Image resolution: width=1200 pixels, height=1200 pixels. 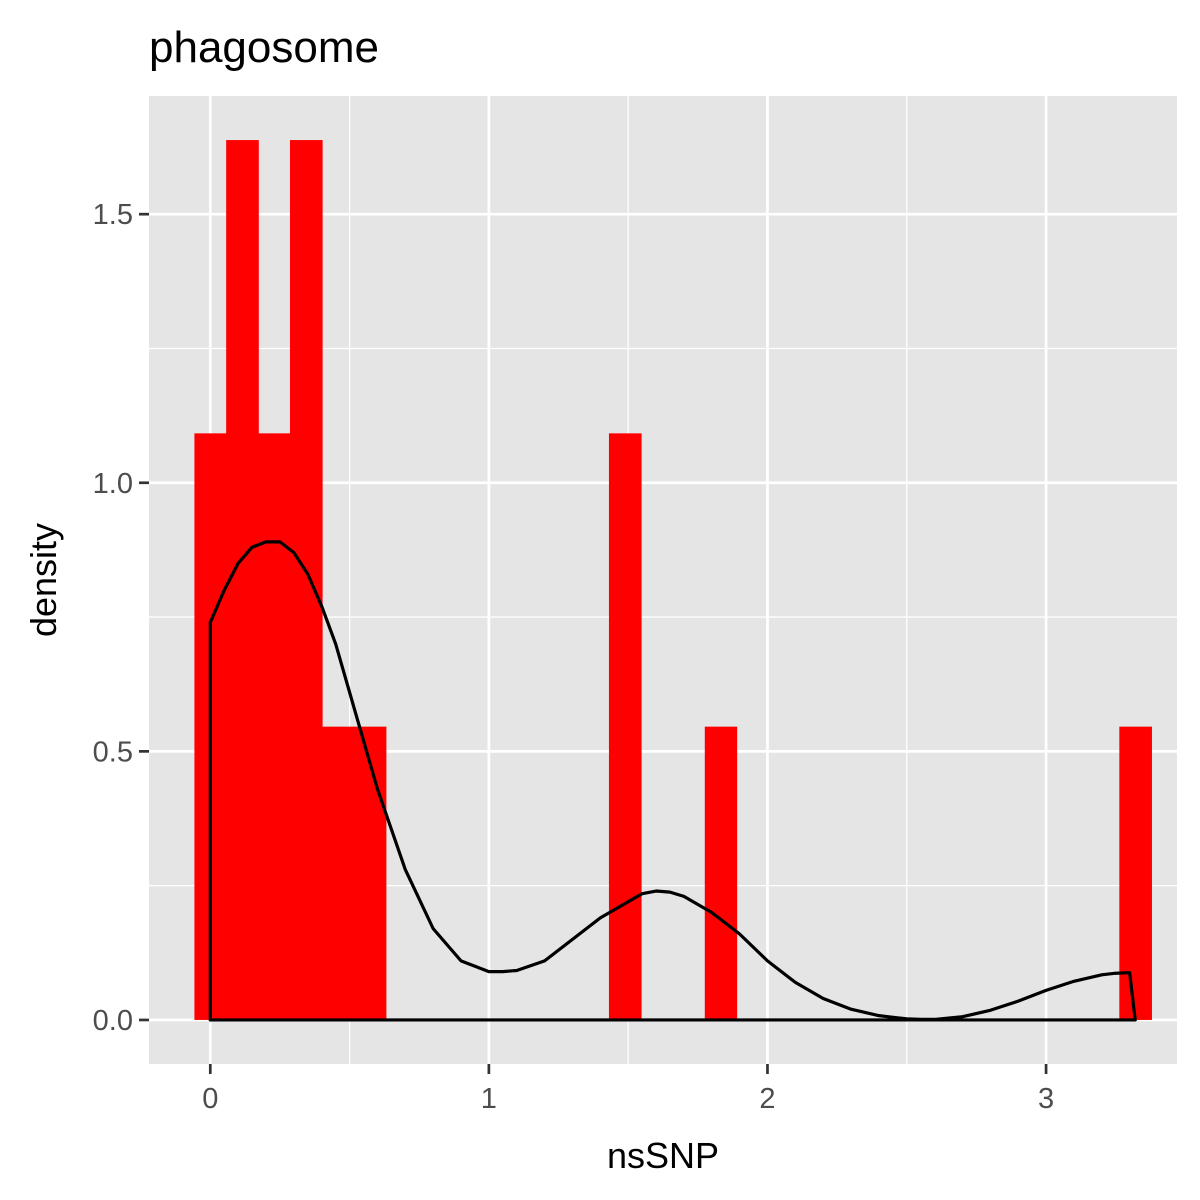 What do you see at coordinates (1046, 1099) in the screenshot?
I see `x-tick-label: 3` at bounding box center [1046, 1099].